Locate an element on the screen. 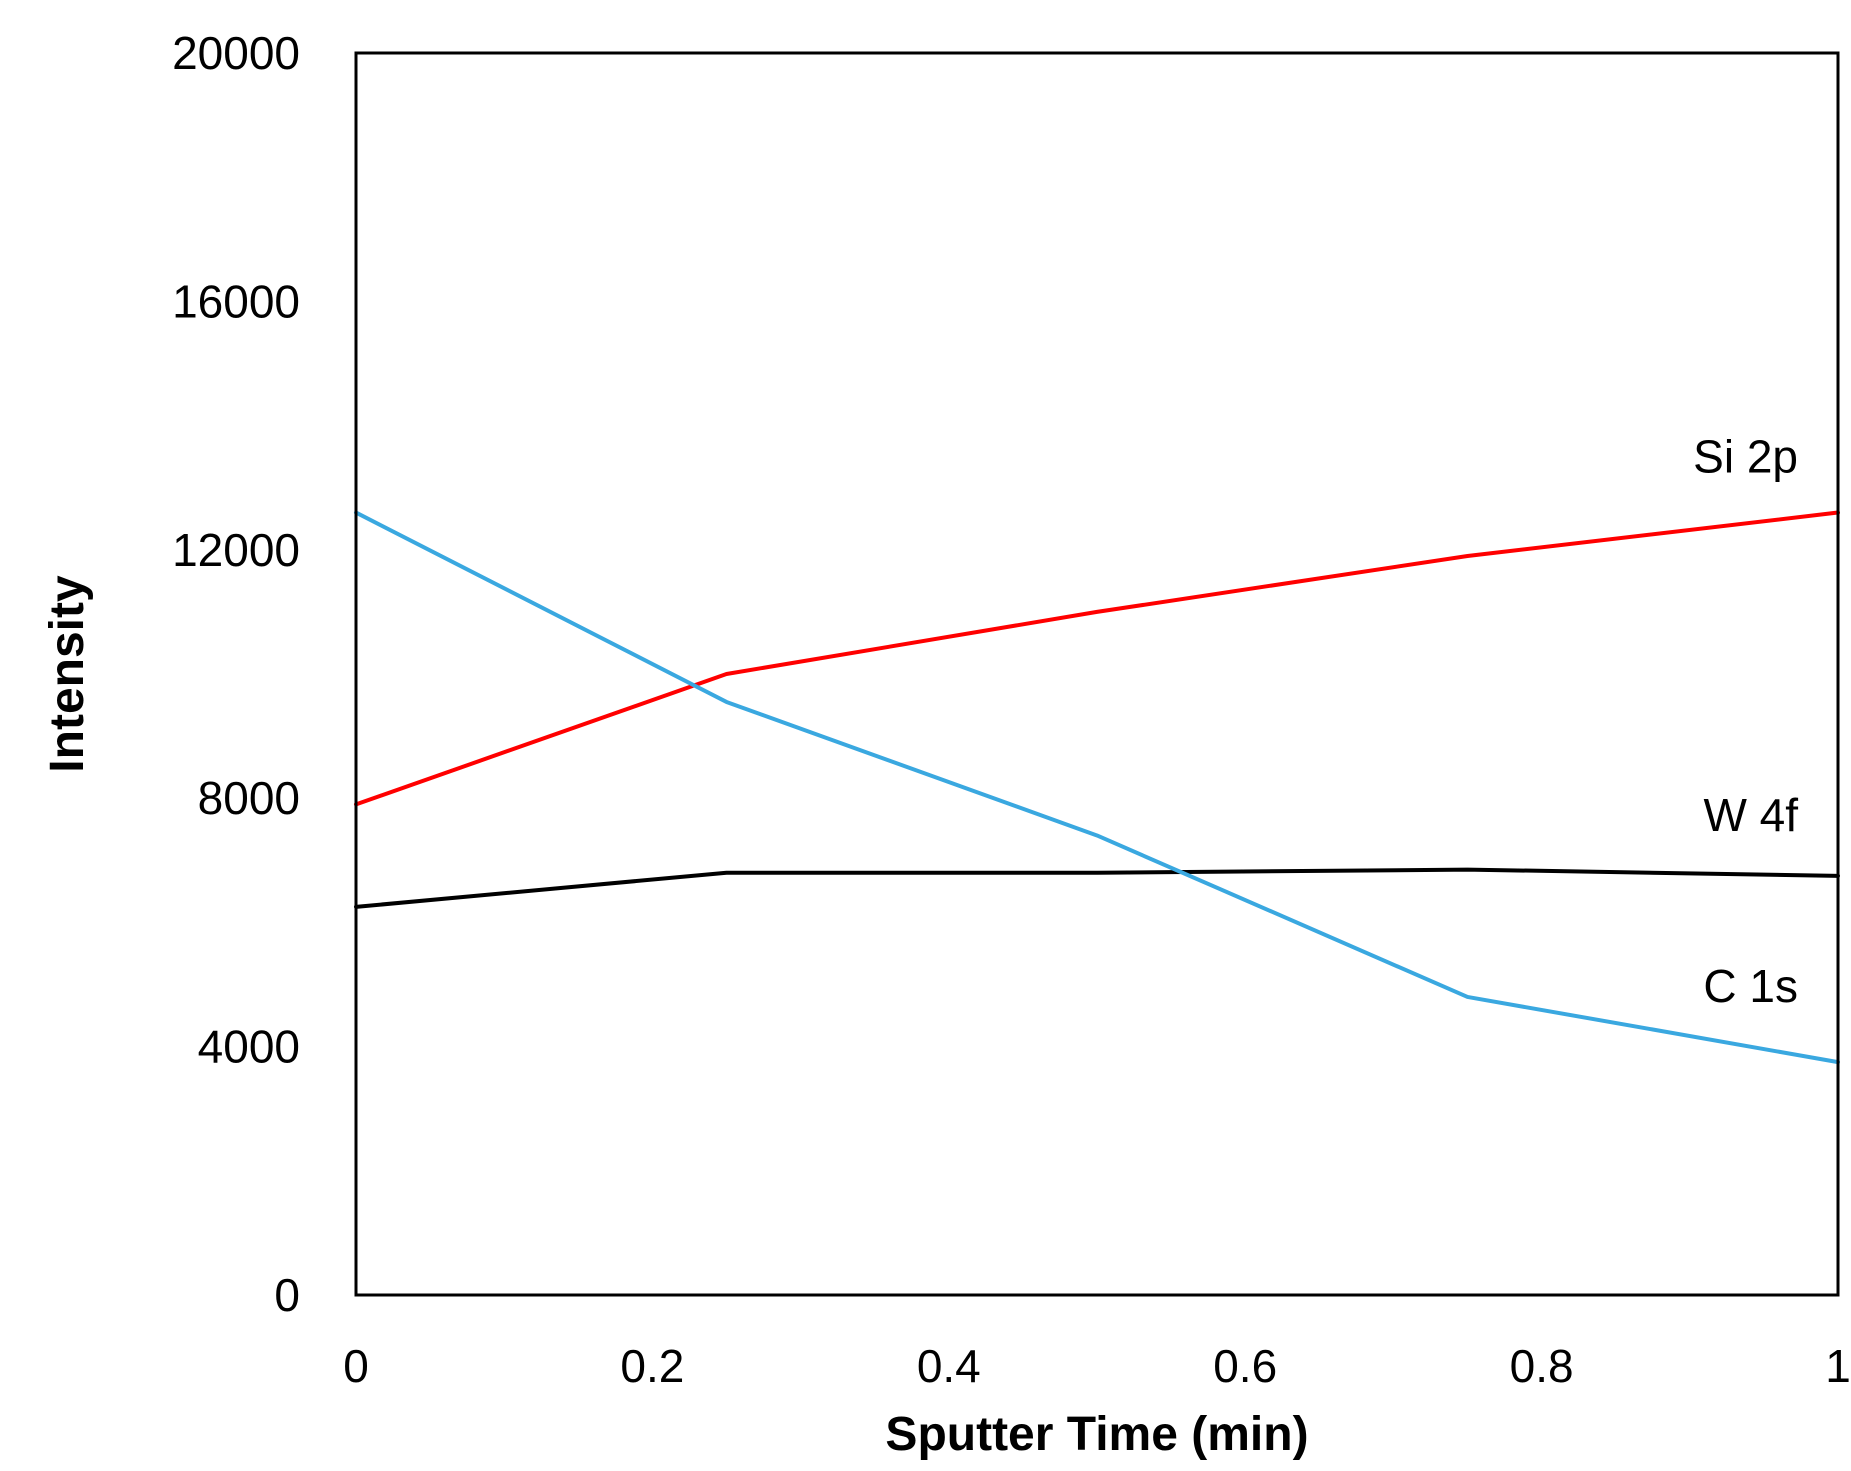 This screenshot has height=1471, width=1851. series-label: C 1s is located at coordinates (1750, 986).